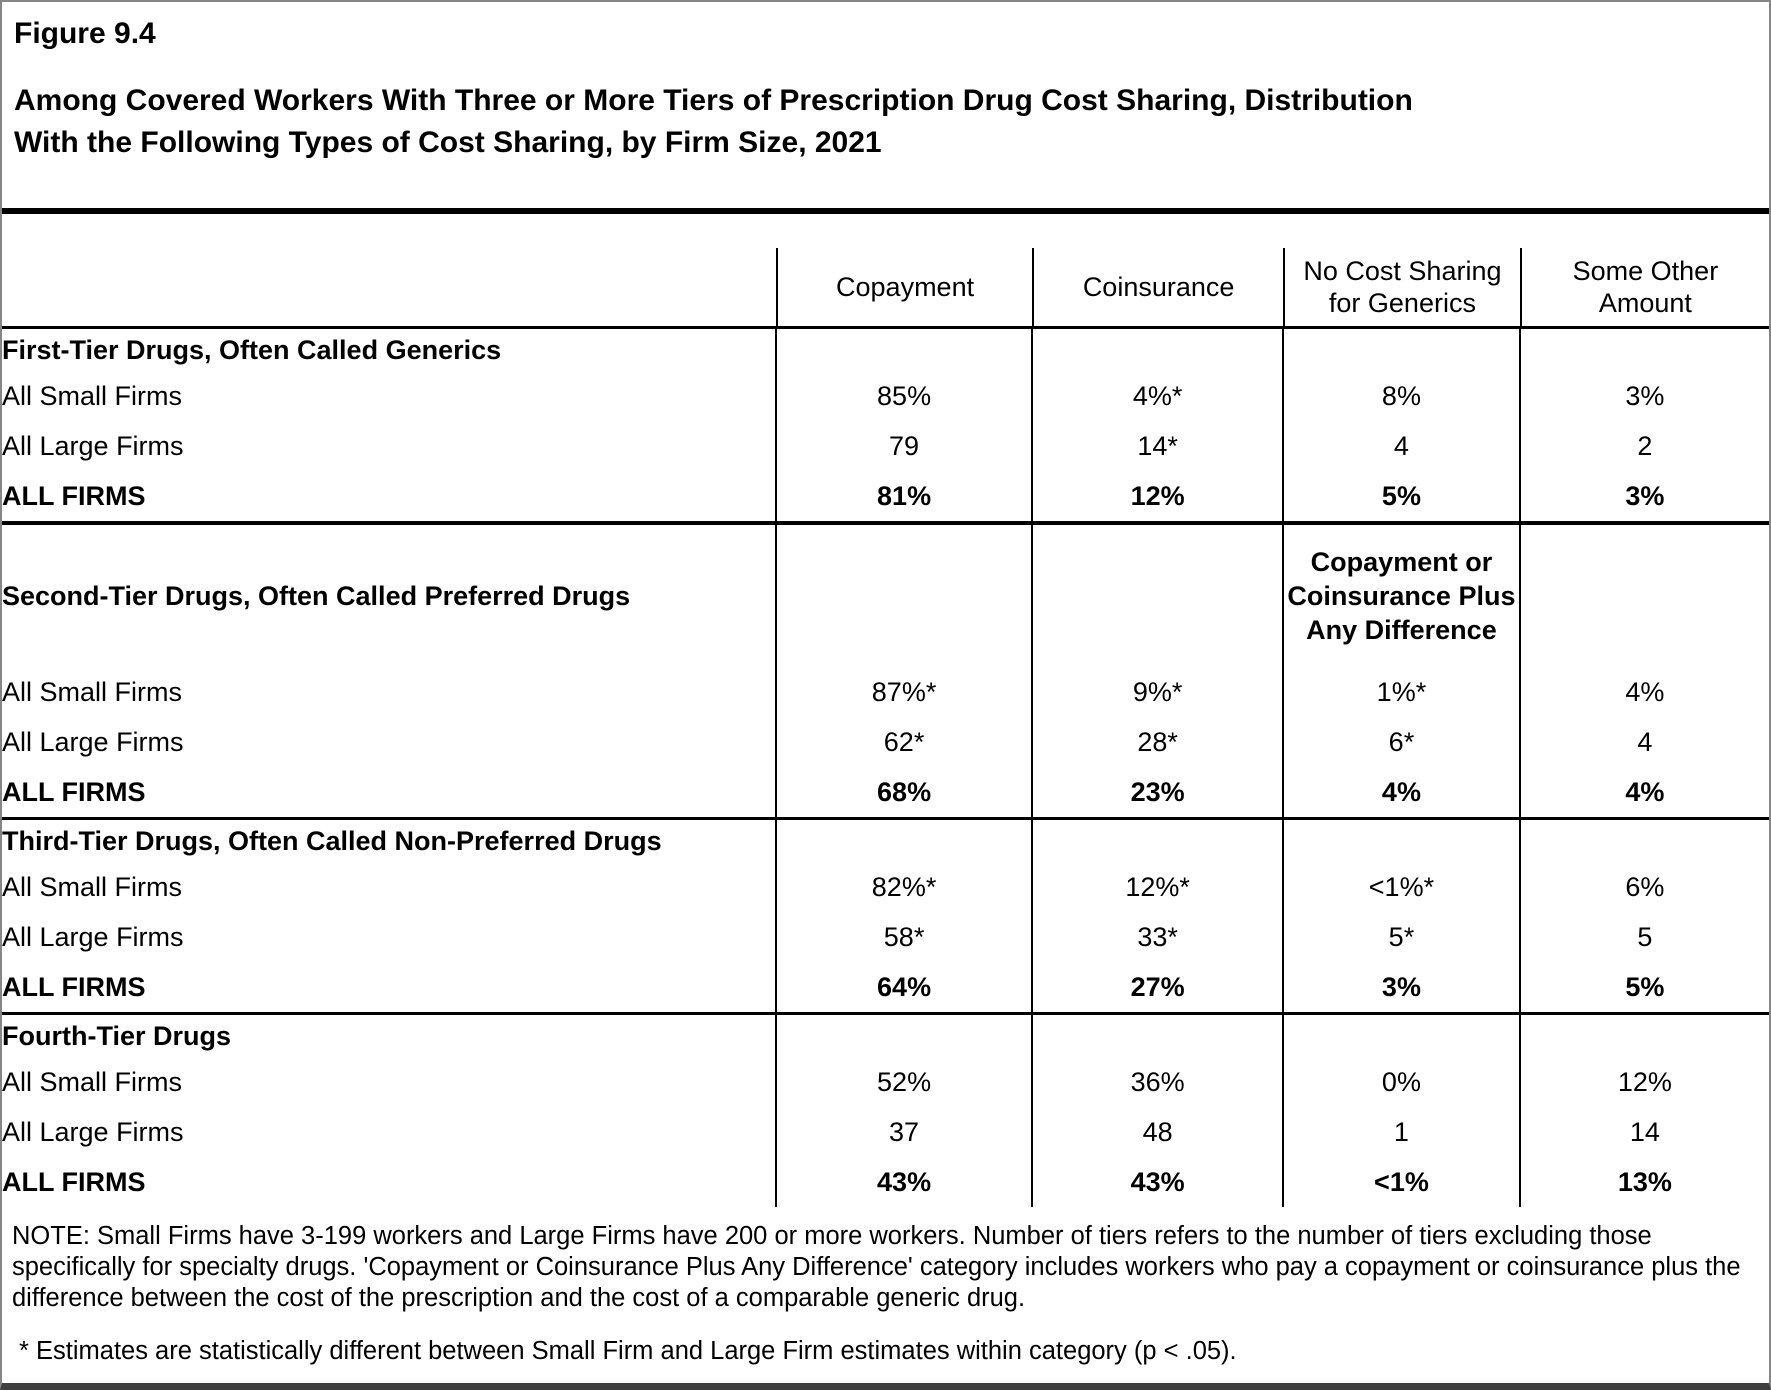 The width and height of the screenshot is (1771, 1390). I want to click on column-header-some-other-amount: Some Other Amount, so click(1644, 271).